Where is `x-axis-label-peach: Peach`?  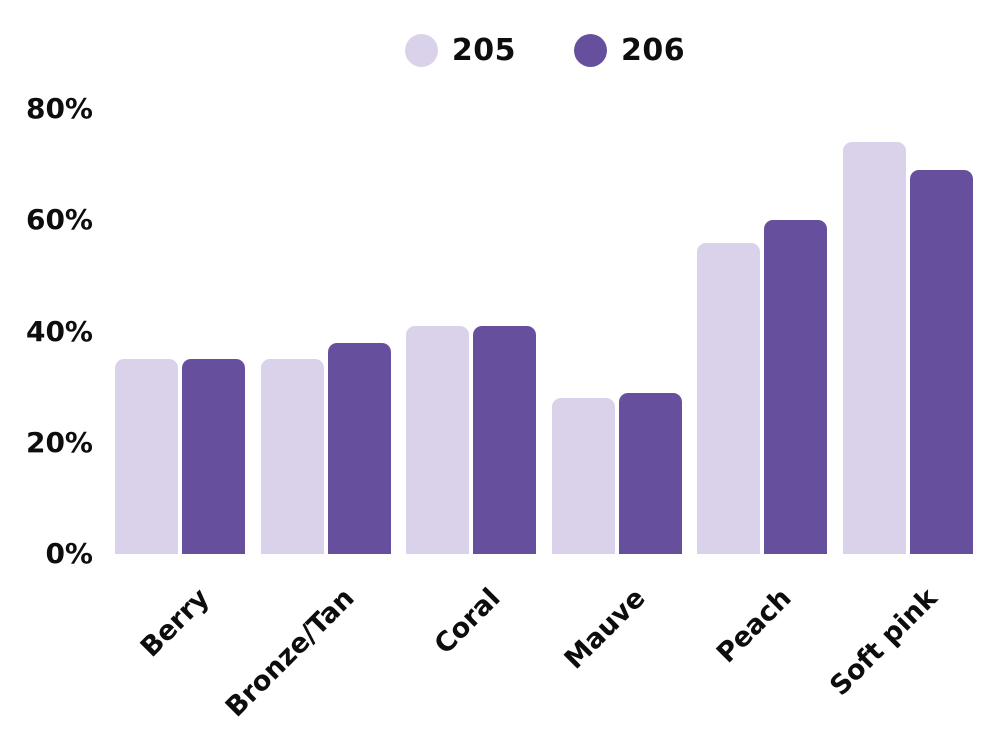 x-axis-label-peach: Peach is located at coordinates (754, 626).